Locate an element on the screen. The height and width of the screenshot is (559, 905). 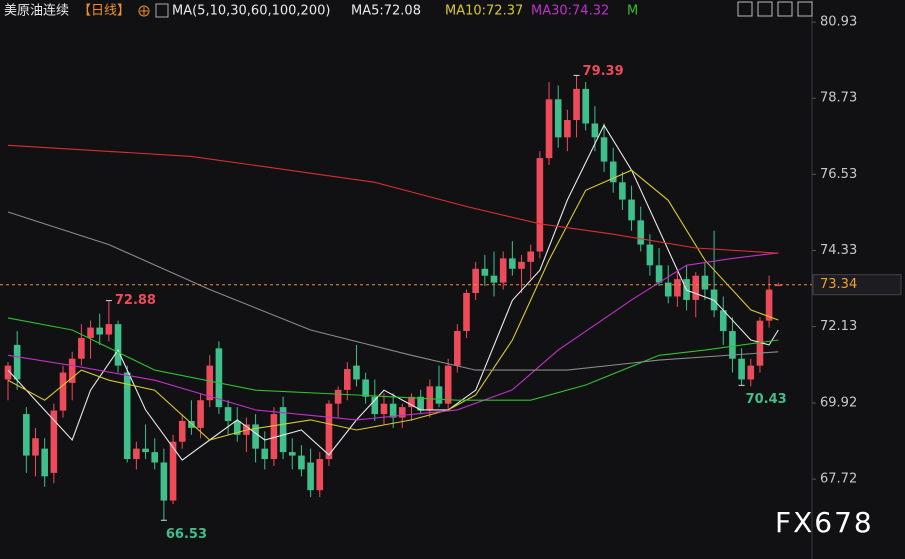
ma-line is located at coordinates (393, 359).